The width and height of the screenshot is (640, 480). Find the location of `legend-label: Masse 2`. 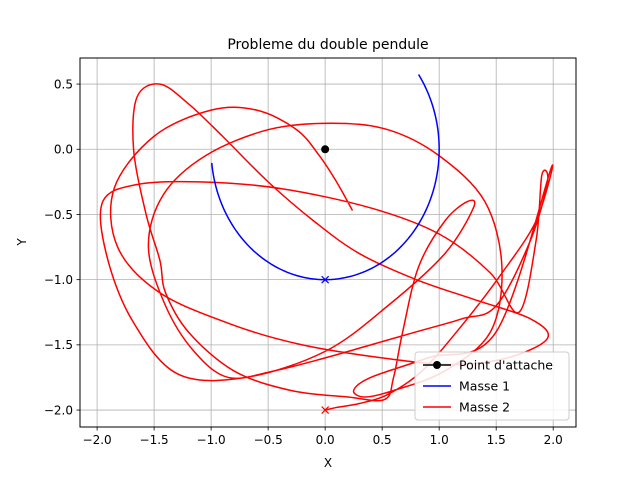

legend-label: Masse 2 is located at coordinates (484, 407).